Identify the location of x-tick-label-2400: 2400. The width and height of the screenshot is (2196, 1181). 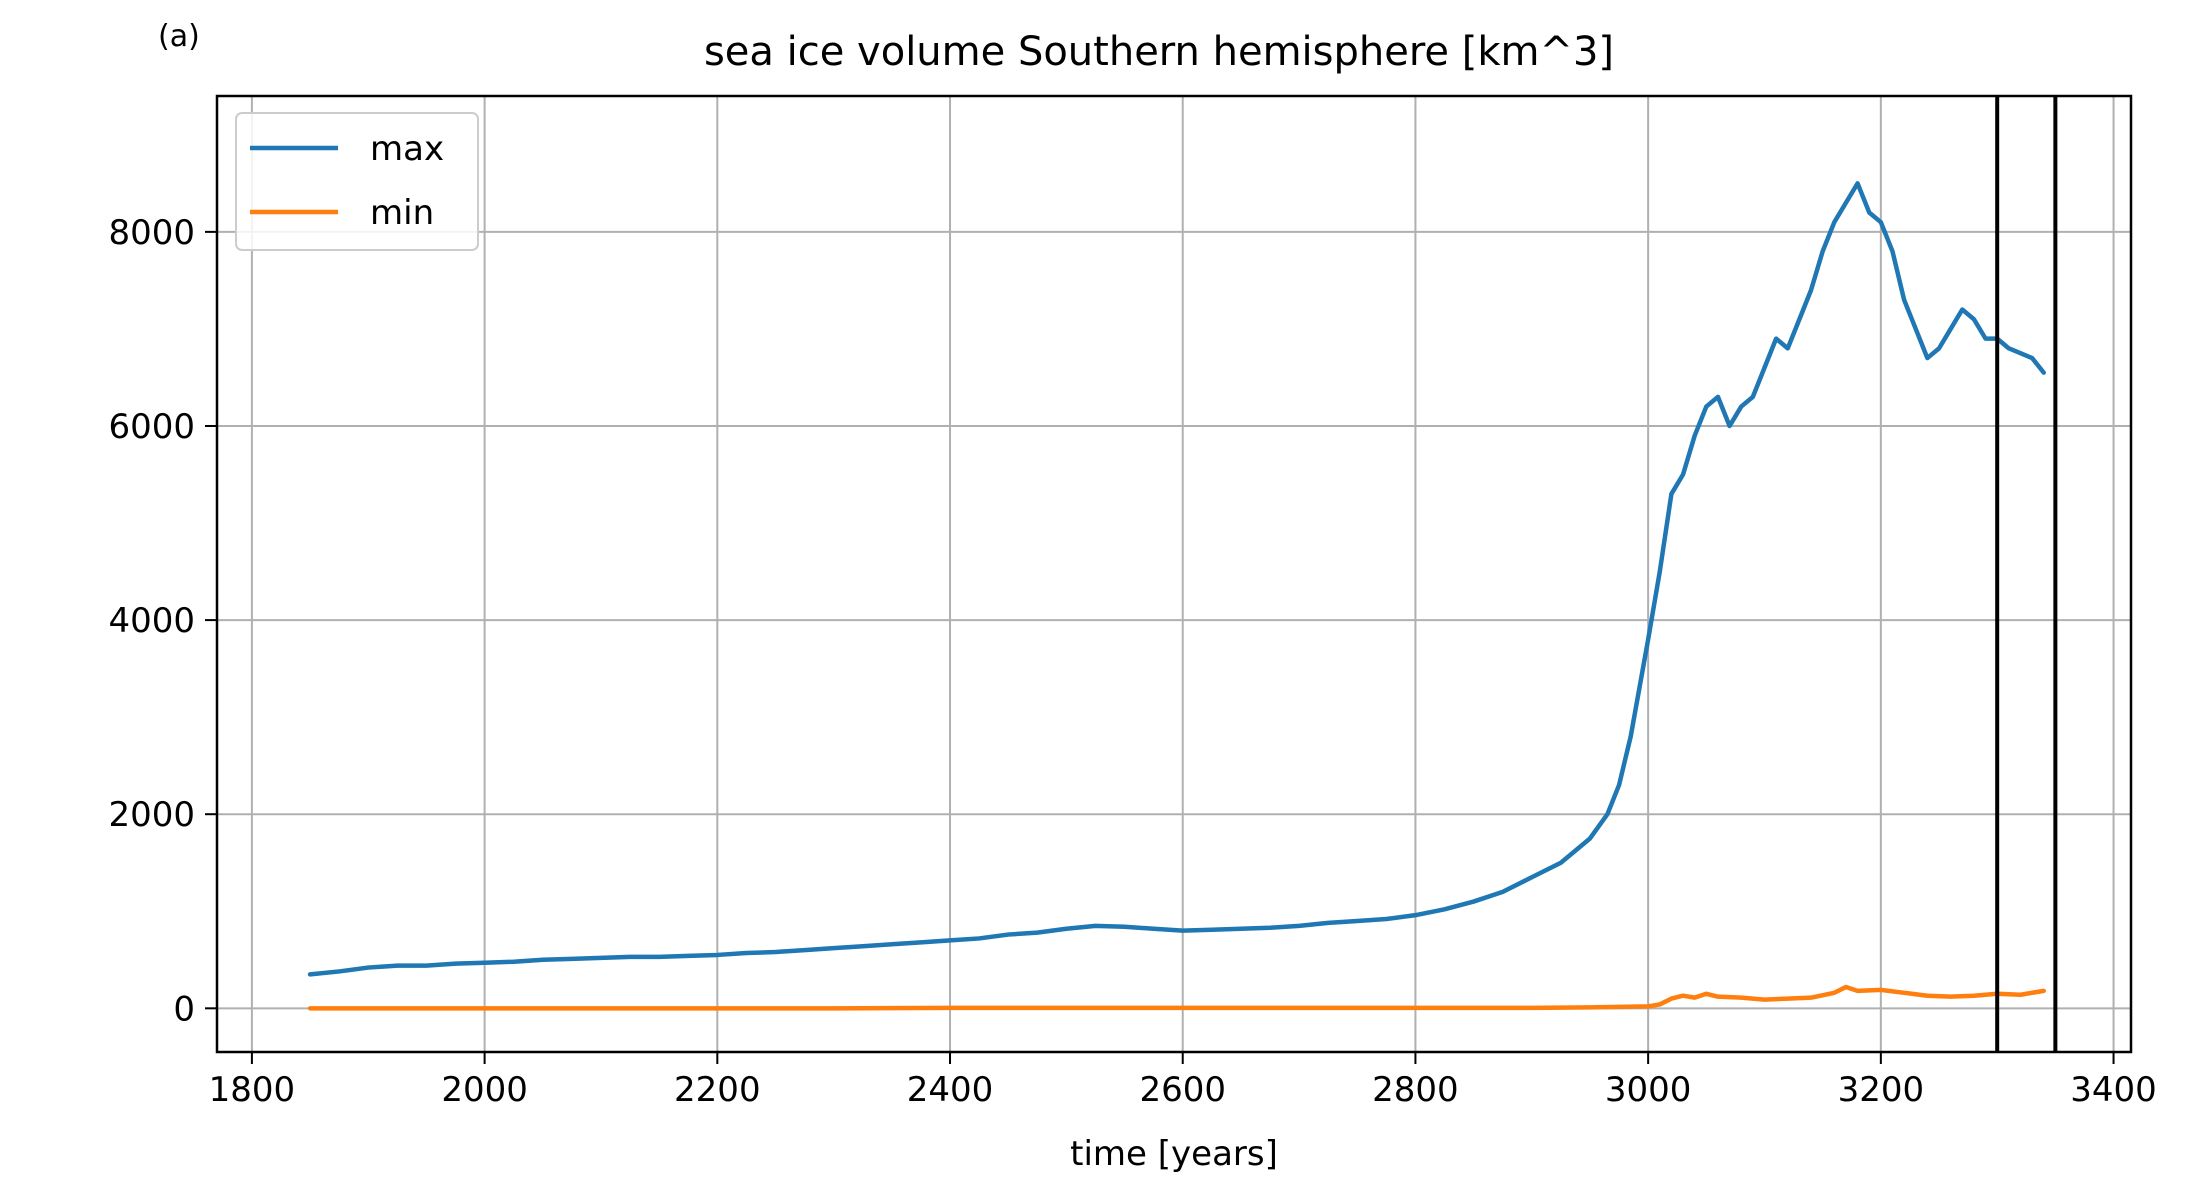
(950, 1090).